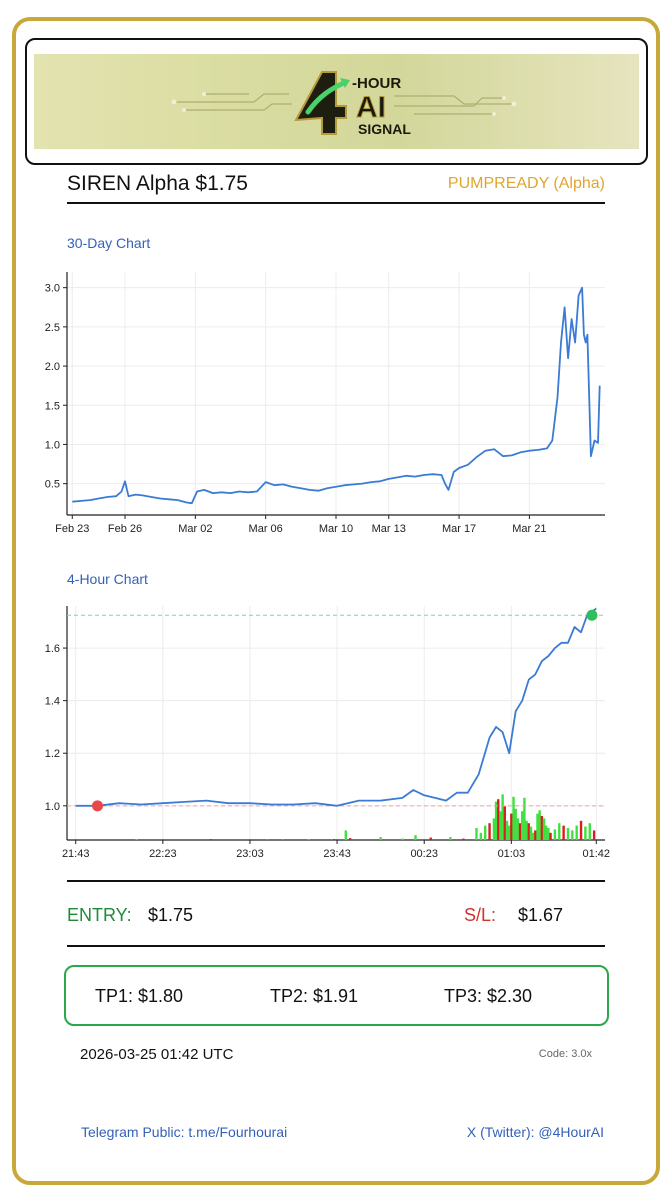  What do you see at coordinates (336, 707) in the screenshot?
I see `price-line-4hour` at bounding box center [336, 707].